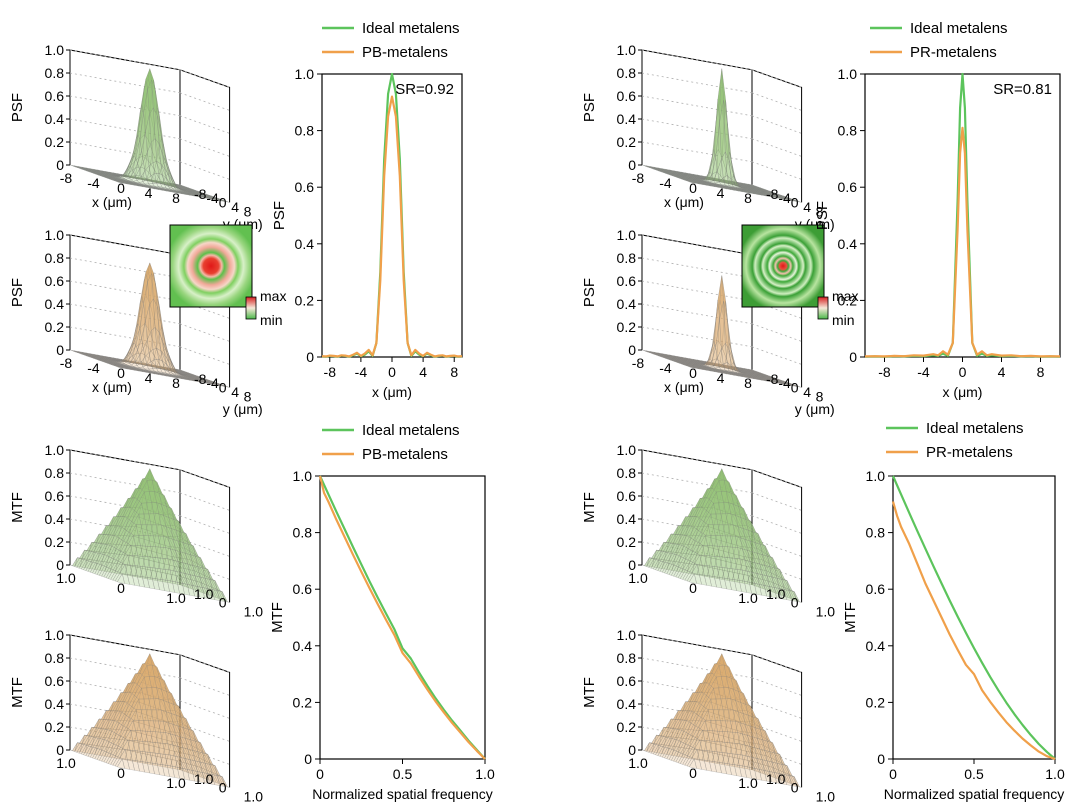 Image resolution: width=1080 pixels, height=812 pixels. I want to click on legend-label: PR-metalens, so click(953, 52).